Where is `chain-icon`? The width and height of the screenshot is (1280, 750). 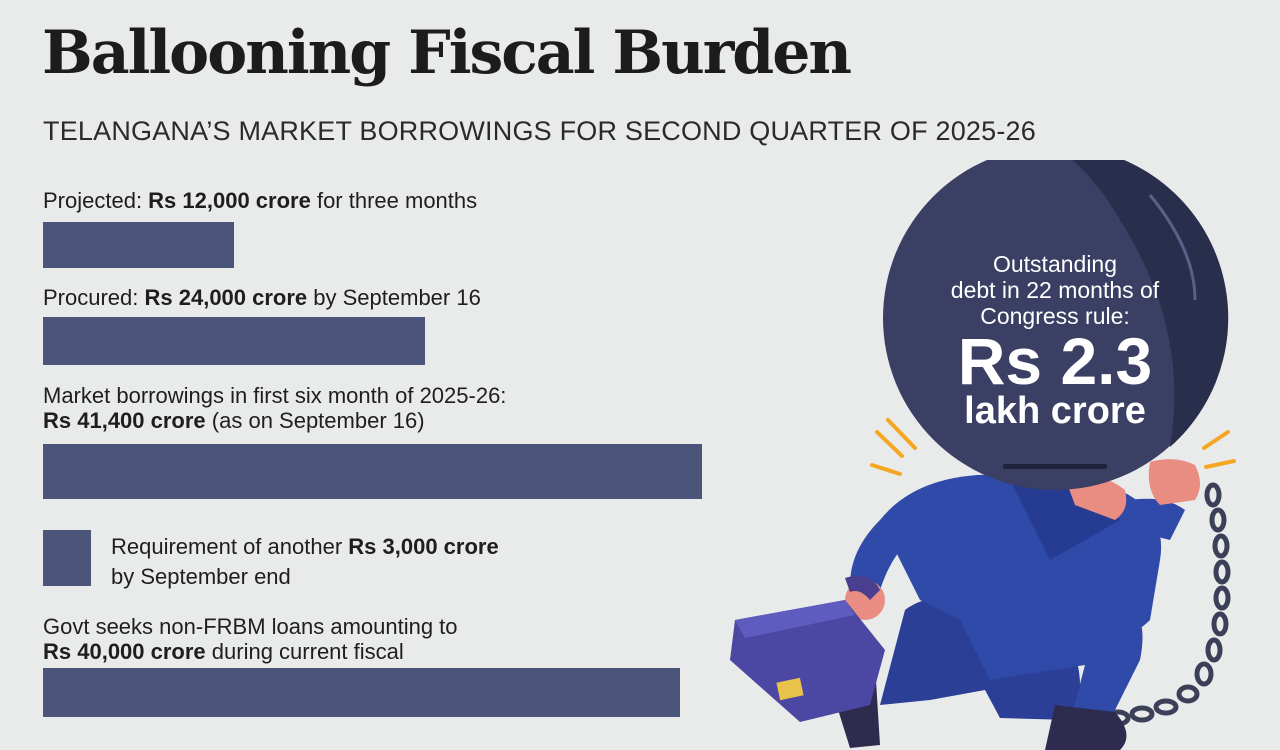
chain-icon is located at coordinates (1168, 604).